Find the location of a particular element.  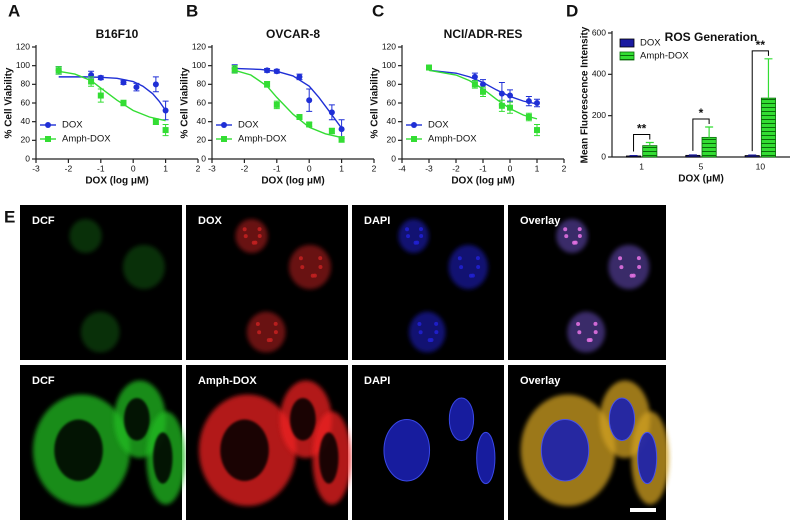

micrograph: DOX is located at coordinates (267, 282).